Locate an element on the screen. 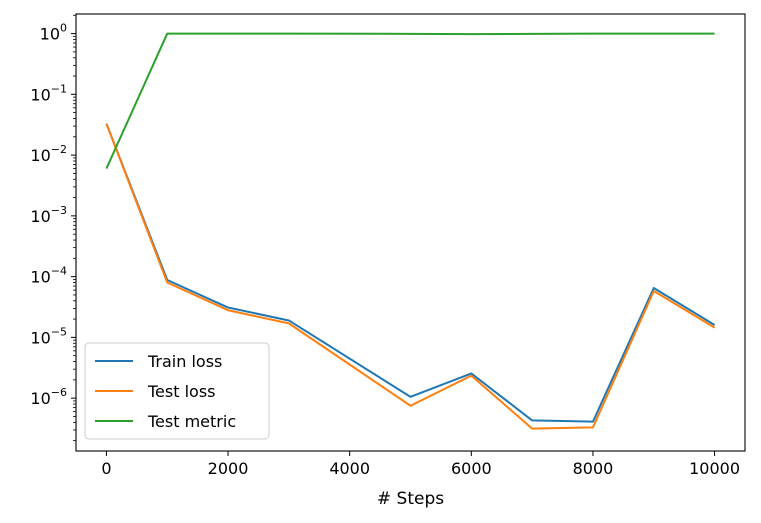  y-tick-label: 10⁻³ is located at coordinates (48, 215).